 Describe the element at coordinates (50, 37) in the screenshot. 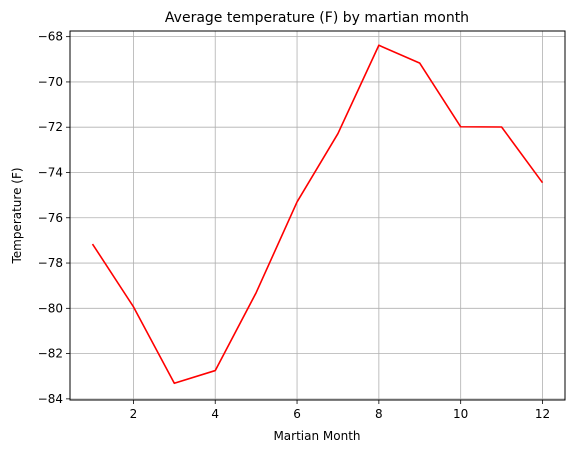

I see `y-tick-label: −68` at that location.